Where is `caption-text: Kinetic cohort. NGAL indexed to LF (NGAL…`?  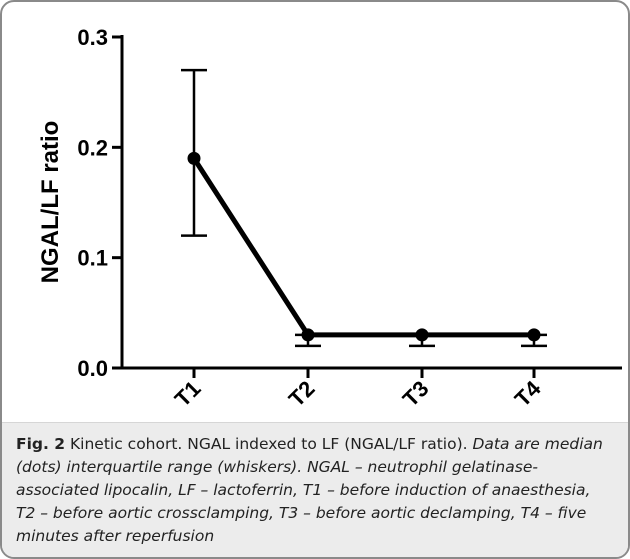
caption-text: Kinetic cohort. NGAL indexed to LF (NGAL… is located at coordinates (268, 444).